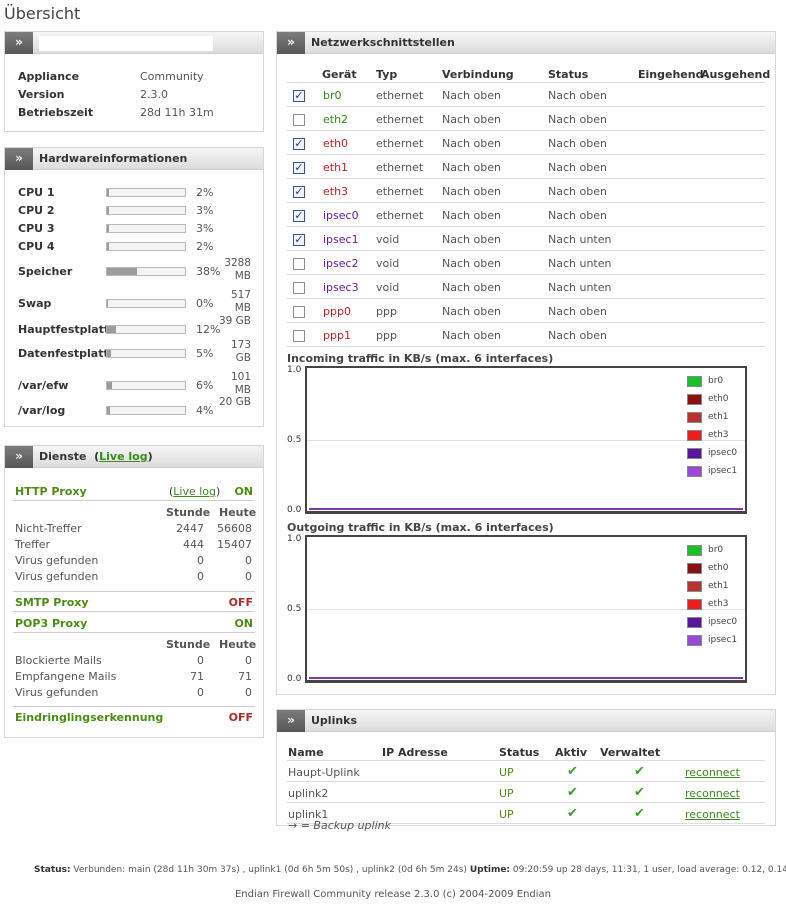  What do you see at coordinates (113, 158) in the screenshot?
I see `hardware-panel-title: Hardwareinformationen` at bounding box center [113, 158].